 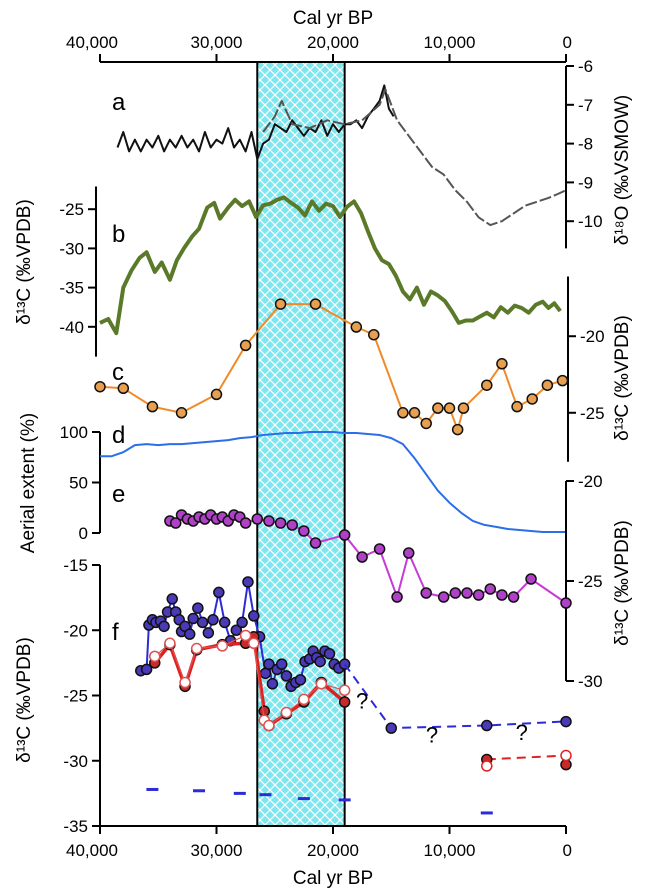 What do you see at coordinates (78, 483) in the screenshot?
I see `y-tick-label: 50` at bounding box center [78, 483].